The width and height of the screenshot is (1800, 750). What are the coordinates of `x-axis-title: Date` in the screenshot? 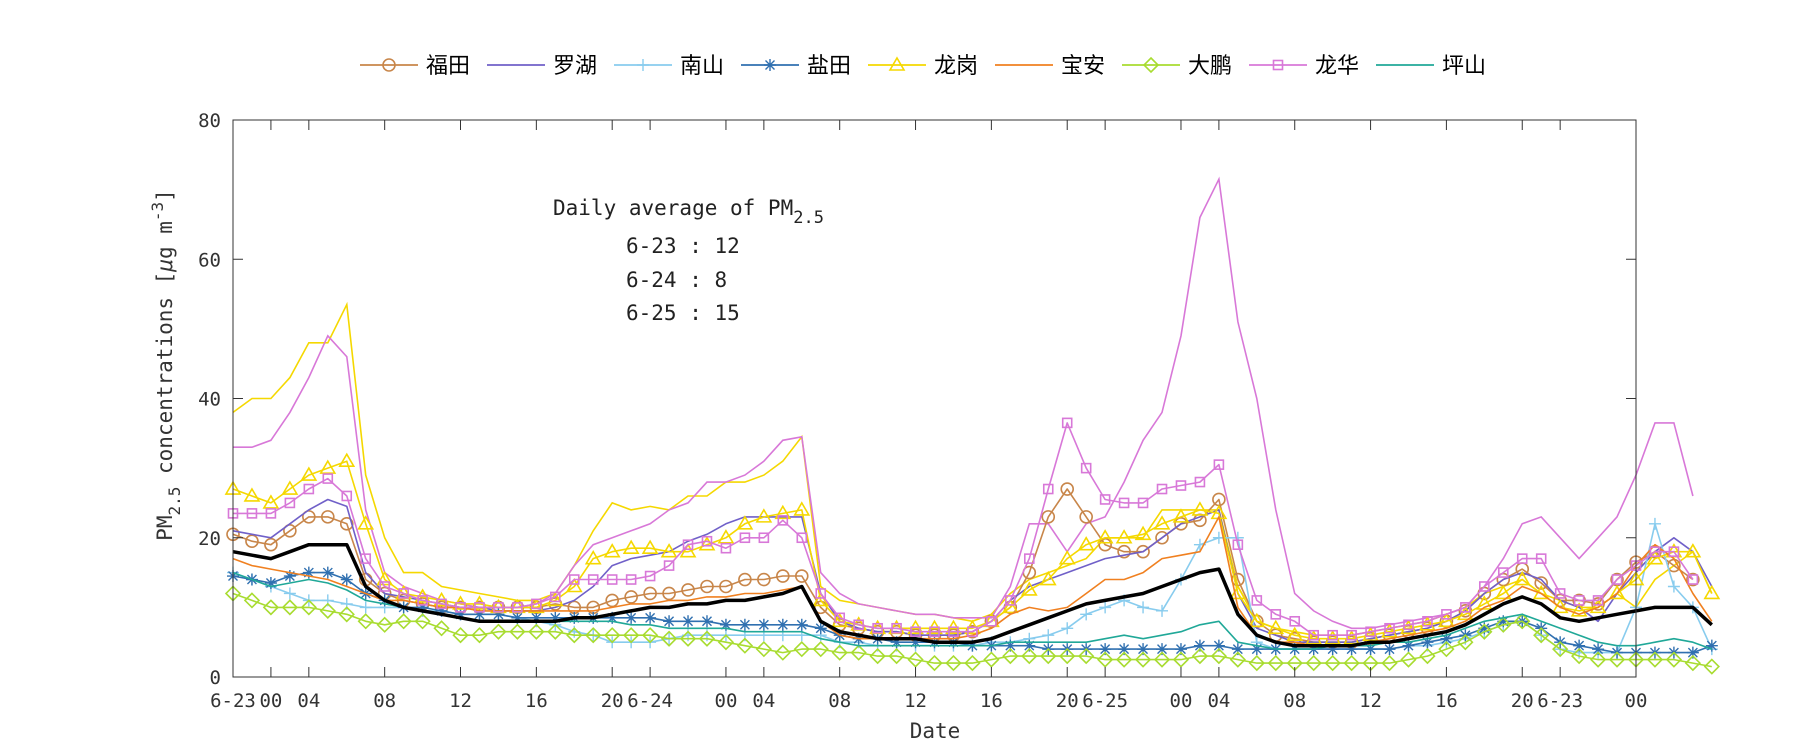 It's located at (935, 731).